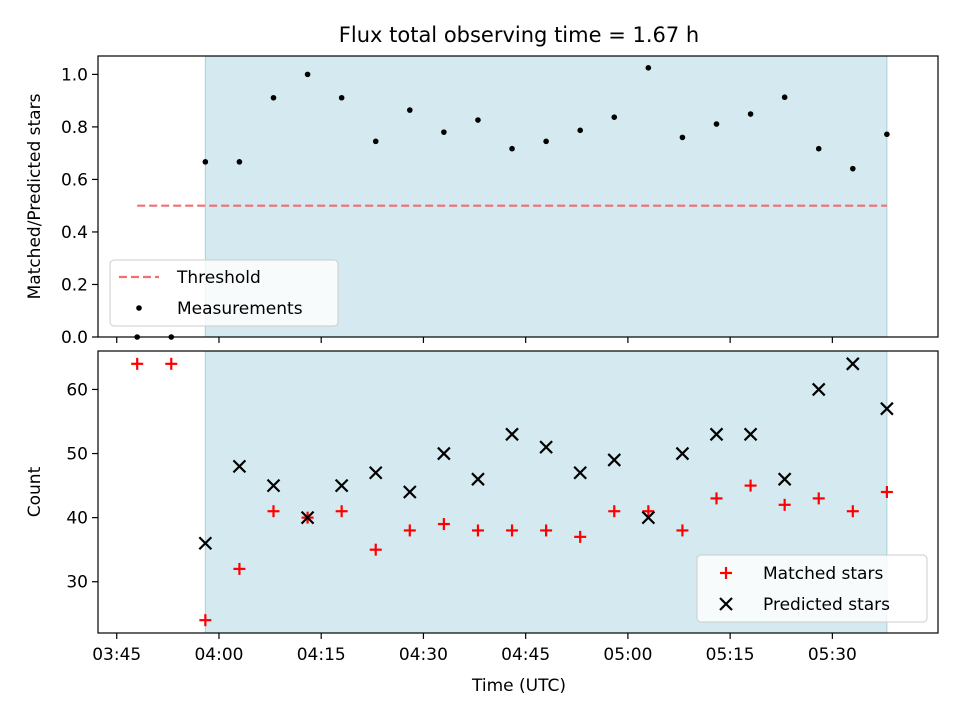  Describe the element at coordinates (139, 308) in the screenshot. I see `measurements-legend-swatch` at that location.